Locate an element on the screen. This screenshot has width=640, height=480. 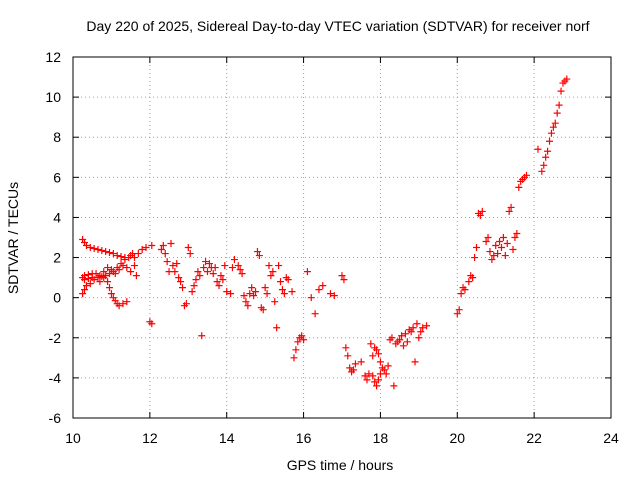
x-axis-label: GPS time / hours is located at coordinates (340, 465).